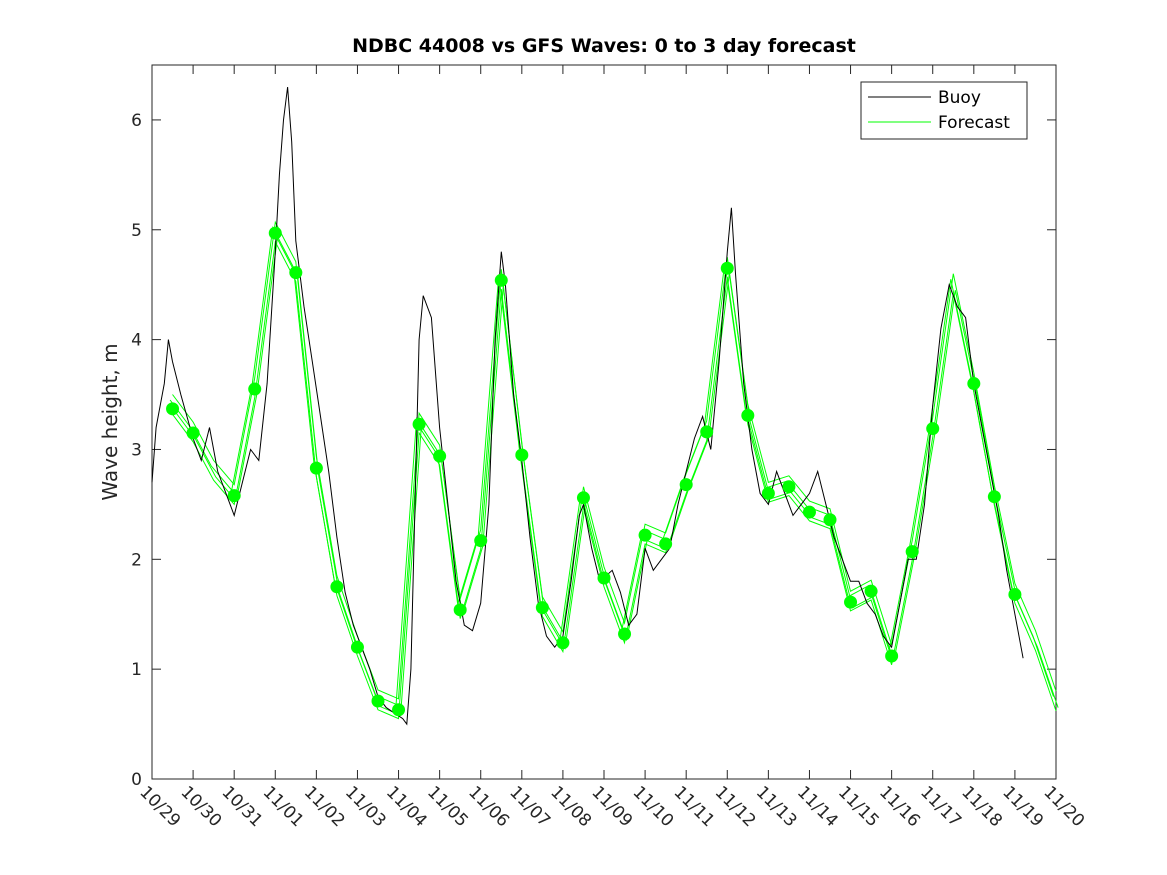  What do you see at coordinates (447, 806) in the screenshot?
I see `x-tick-label: 11/05` at bounding box center [447, 806].